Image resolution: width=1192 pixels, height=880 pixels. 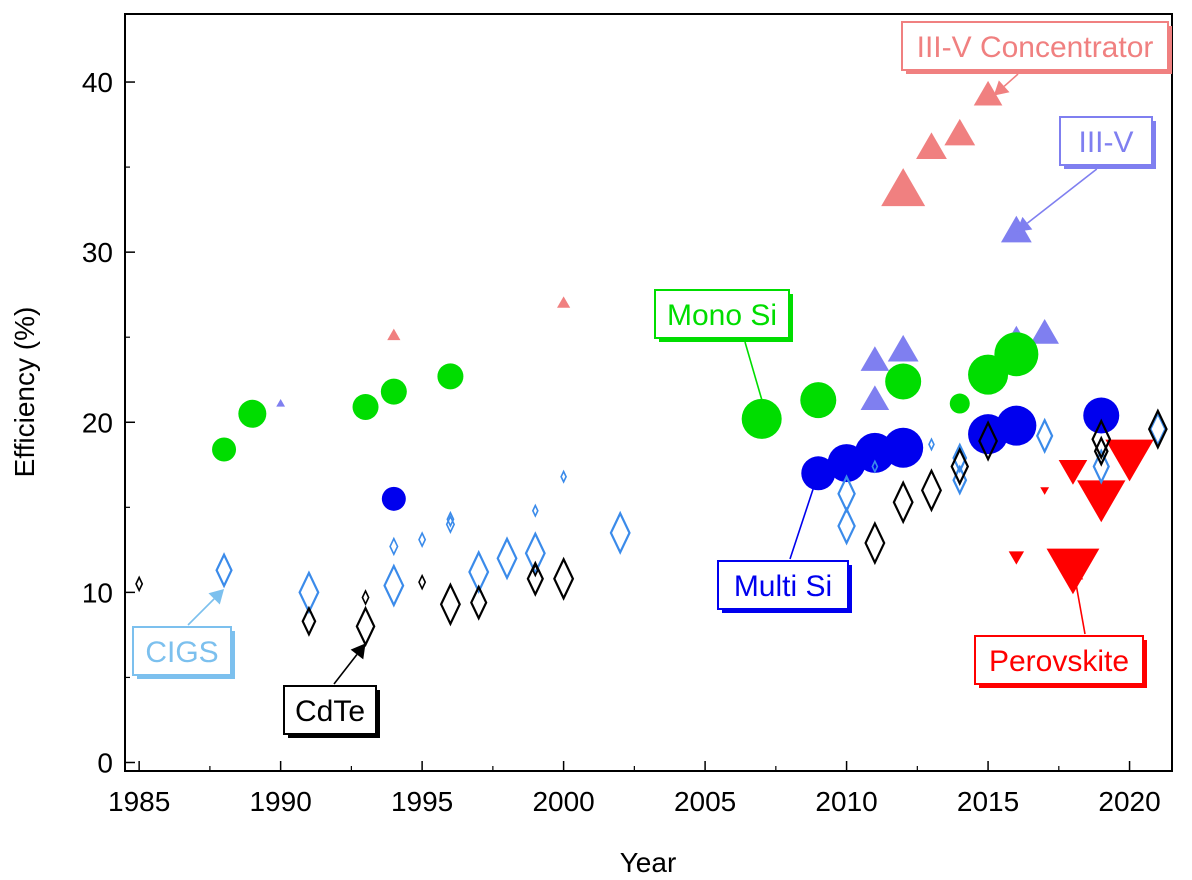 I want to click on callout-label-iii-v-concentrator: III-V Concentrator, so click(x=1035, y=47).